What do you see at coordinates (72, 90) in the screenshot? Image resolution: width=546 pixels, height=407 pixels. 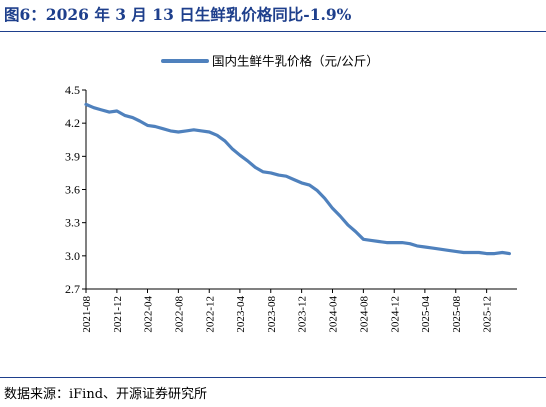 I see `y-tick-label: 4.5` at bounding box center [72, 90].